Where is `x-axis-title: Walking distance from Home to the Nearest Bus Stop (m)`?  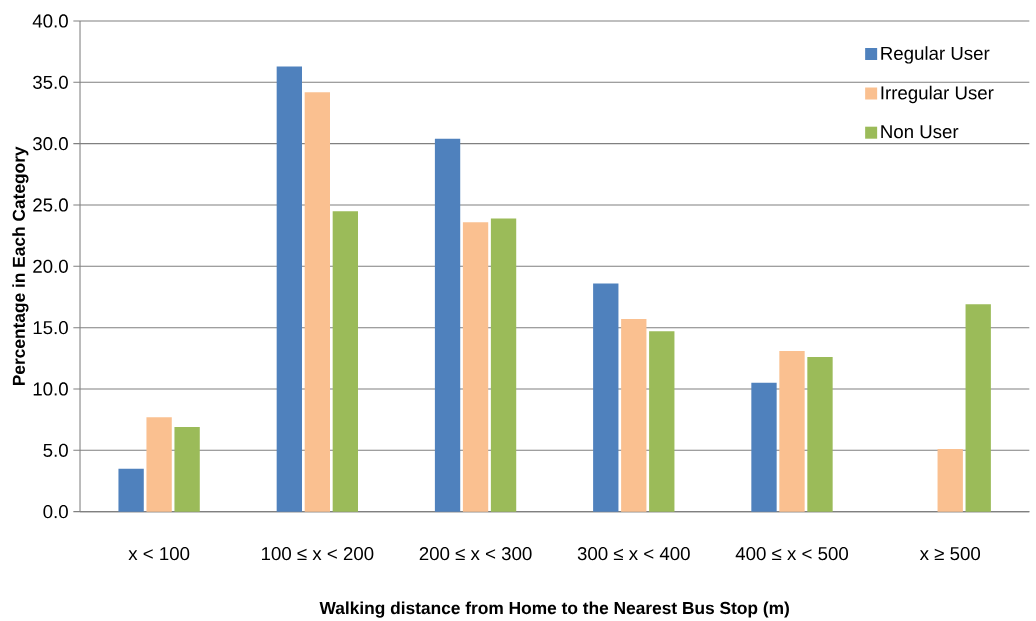
x-axis-title: Walking distance from Home to the Nearest Bus Stop (m) is located at coordinates (554, 609).